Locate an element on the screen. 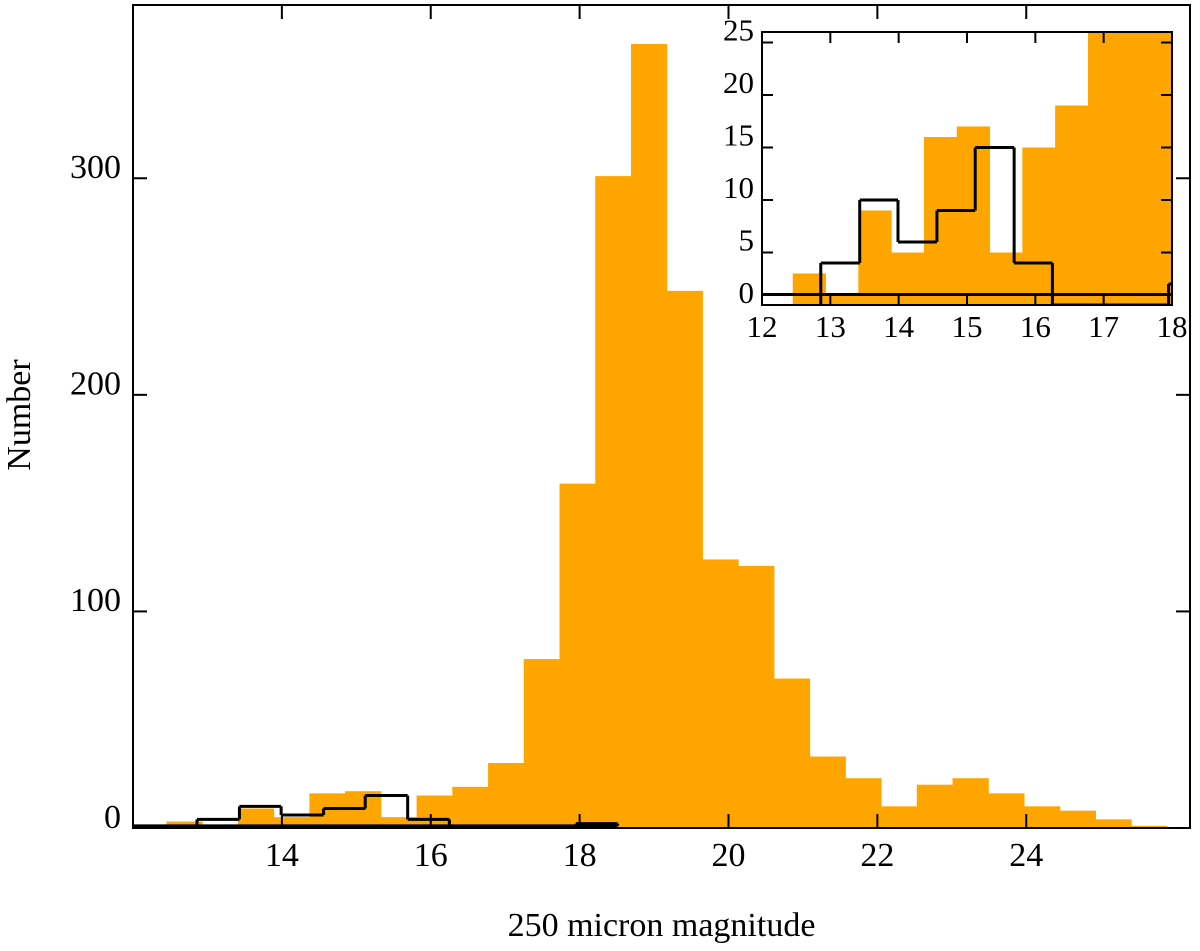 This screenshot has width=1200, height=951. y-tick-label: 20 is located at coordinates (738, 82).